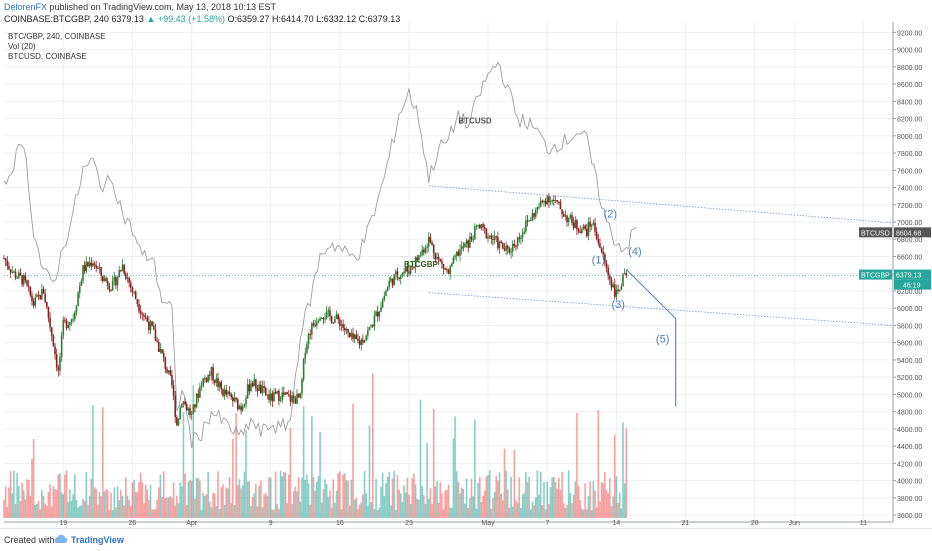 The width and height of the screenshot is (932, 551). What do you see at coordinates (909, 68) in the screenshot?
I see `price-tick-label: 8800.00` at bounding box center [909, 68].